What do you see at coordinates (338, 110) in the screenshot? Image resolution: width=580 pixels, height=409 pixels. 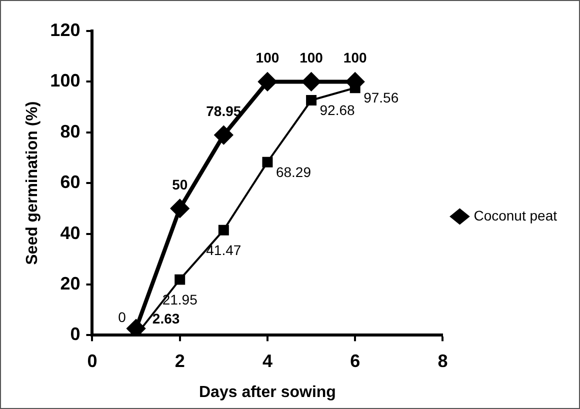 I see `data-label: 92.68` at bounding box center [338, 110].